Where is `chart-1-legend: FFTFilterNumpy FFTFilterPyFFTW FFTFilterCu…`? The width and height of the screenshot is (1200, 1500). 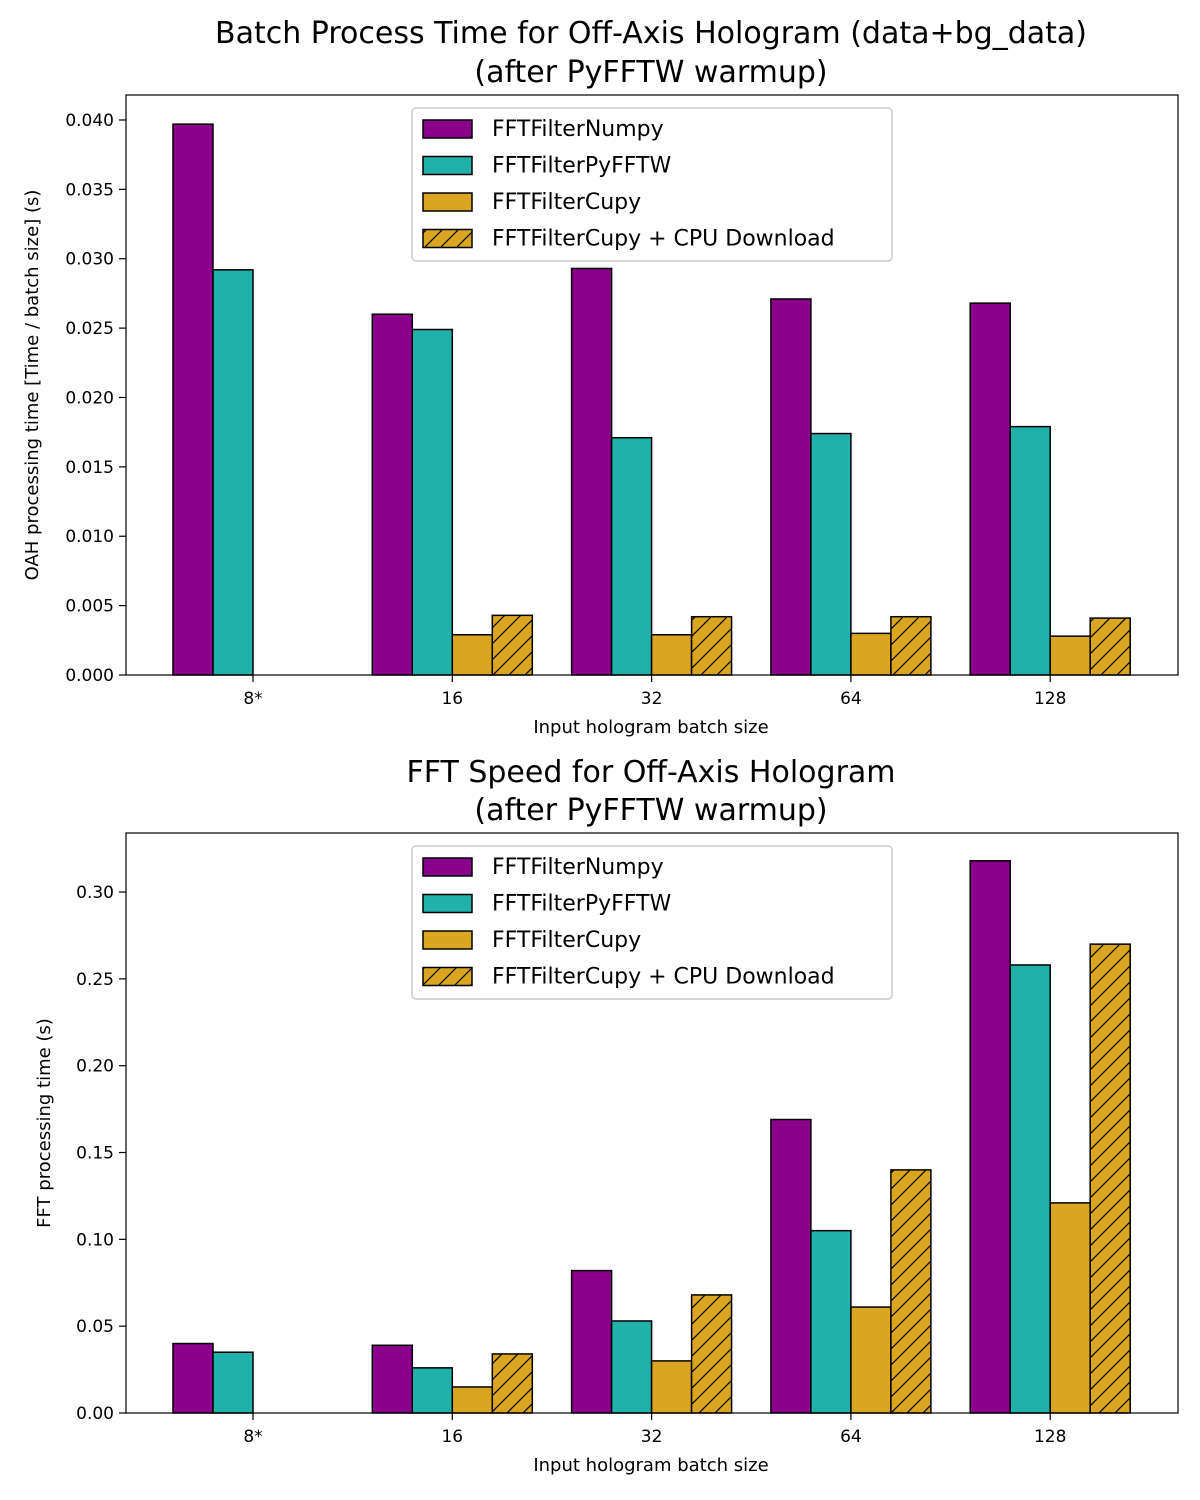 chart-1-legend: FFTFilterNumpy FFTFilterPyFFTW FFTFilterCu… is located at coordinates (652, 184).